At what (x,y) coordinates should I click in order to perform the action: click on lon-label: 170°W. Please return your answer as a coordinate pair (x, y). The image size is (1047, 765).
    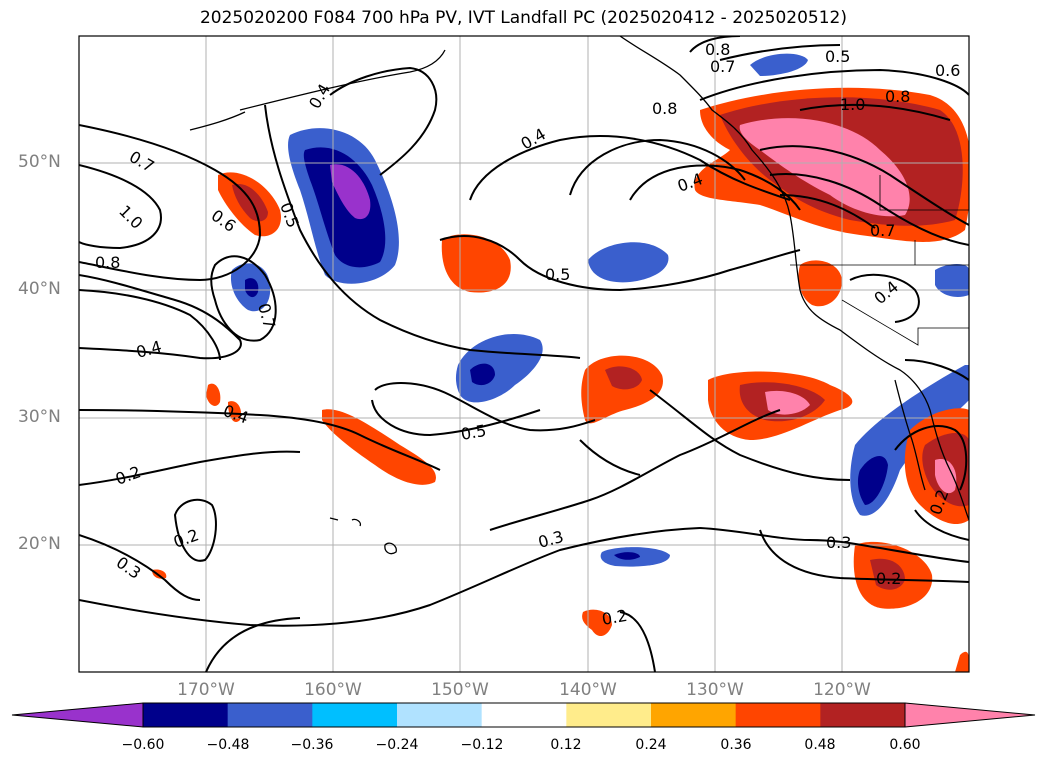
    Looking at the image, I should click on (206, 690).